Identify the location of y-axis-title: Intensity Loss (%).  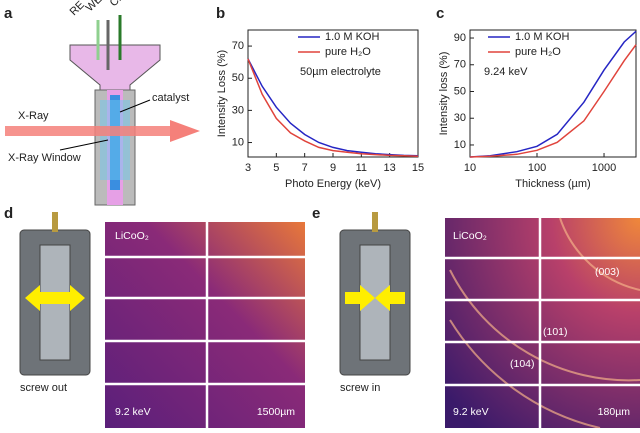
(222, 93).